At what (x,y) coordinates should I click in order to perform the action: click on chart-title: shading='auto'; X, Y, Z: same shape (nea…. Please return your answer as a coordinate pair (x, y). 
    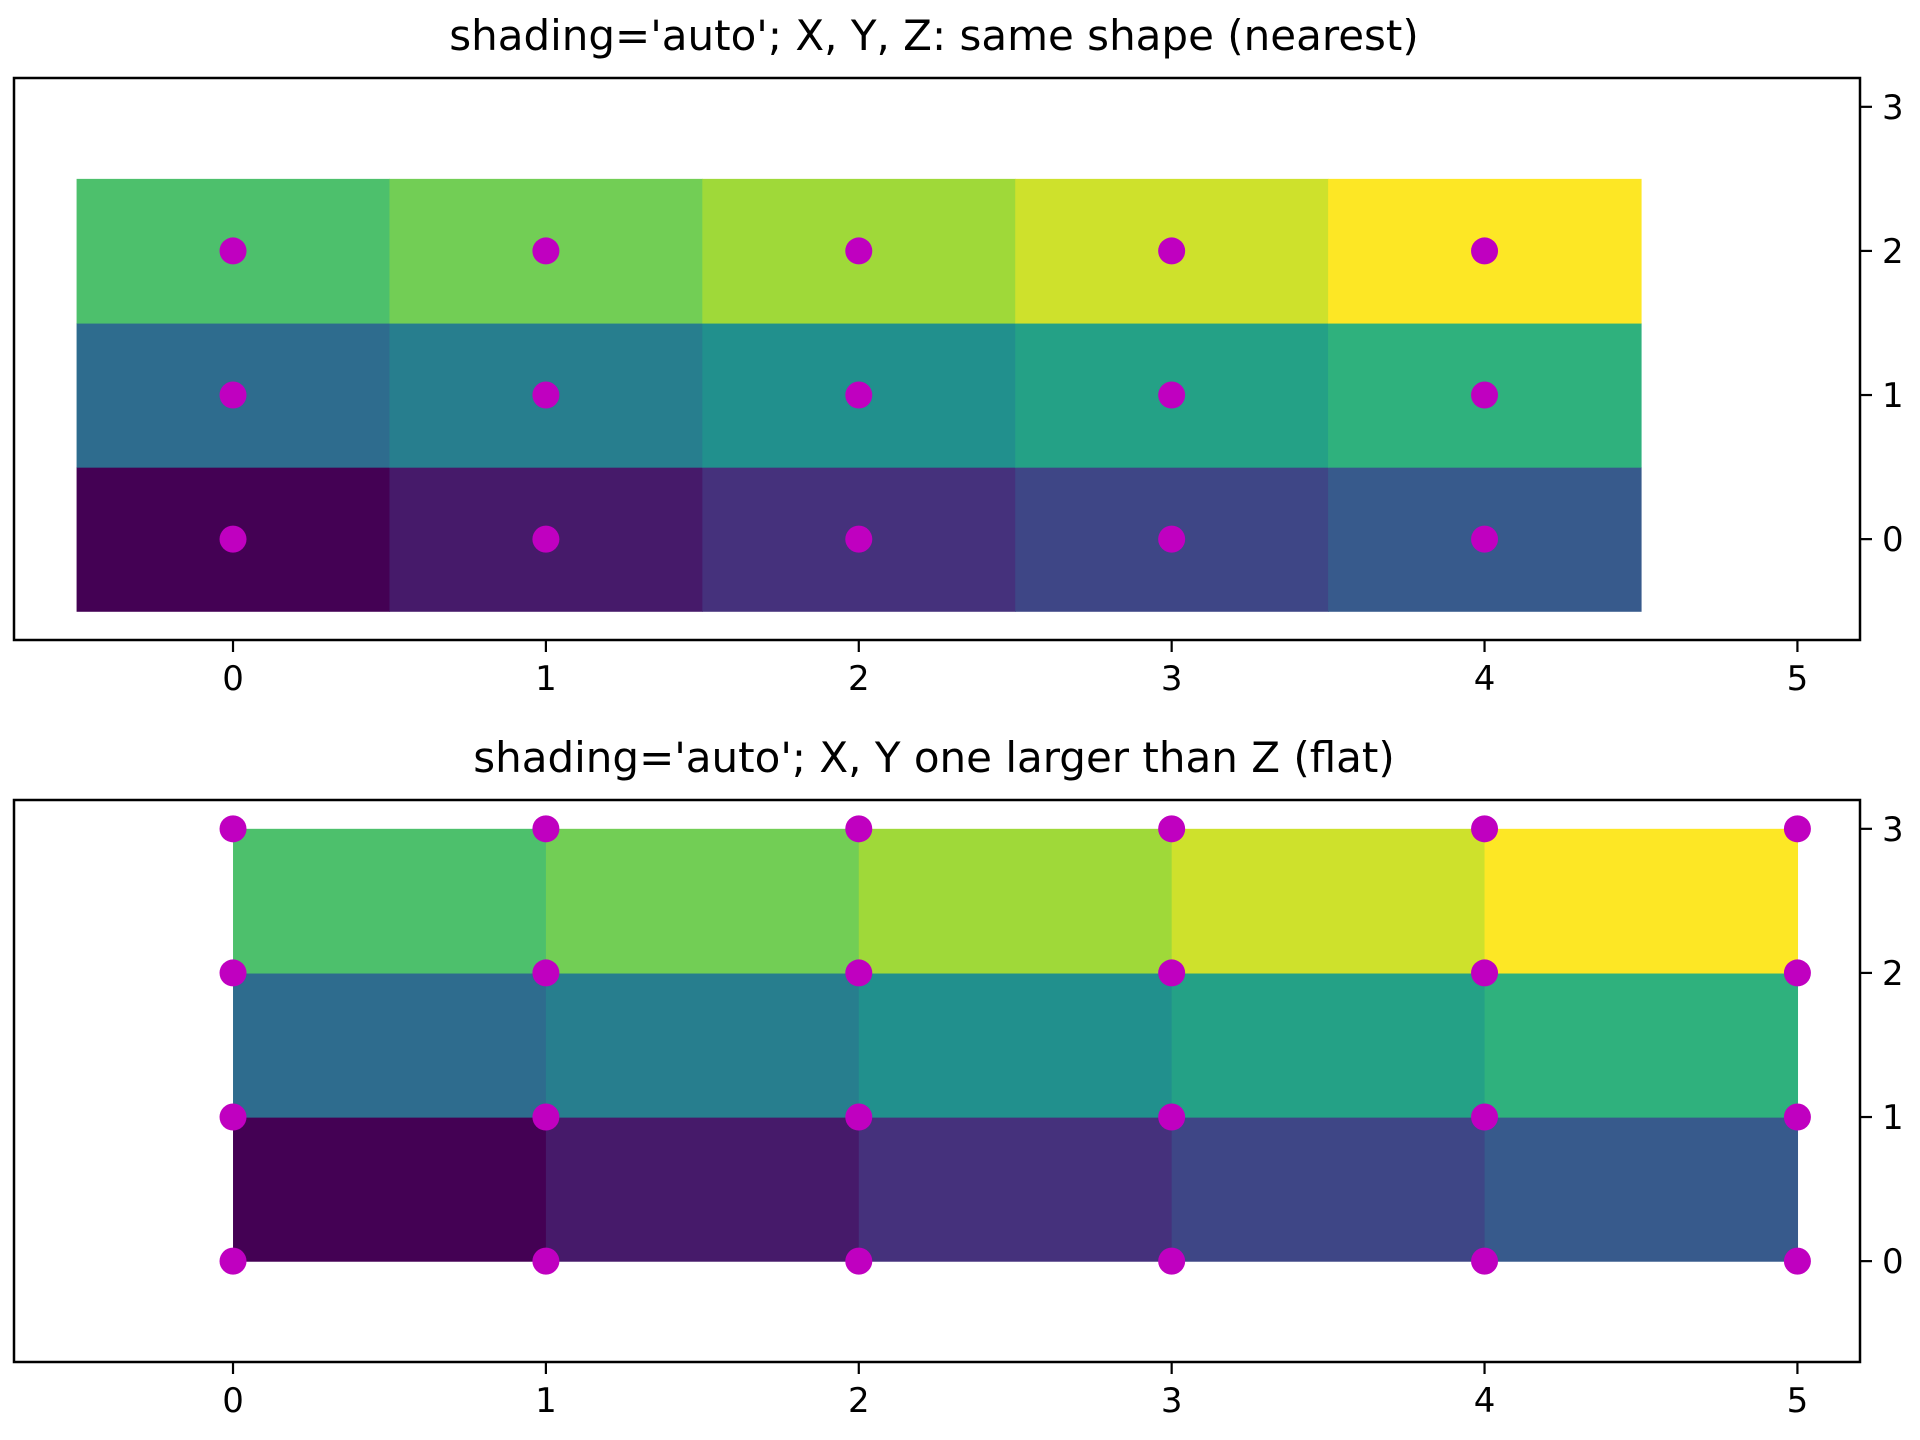
    Looking at the image, I should click on (934, 35).